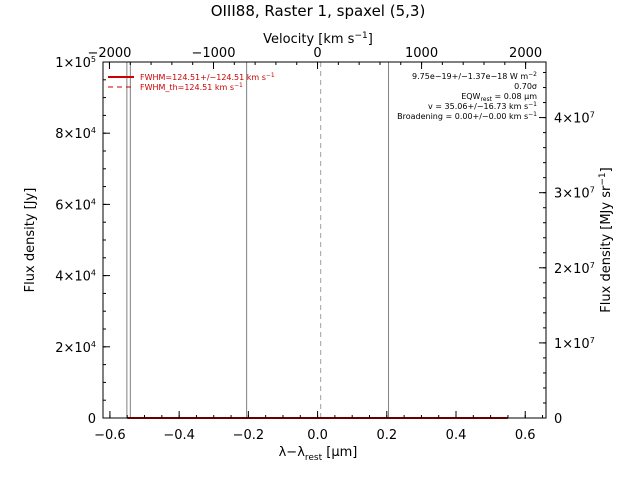  What do you see at coordinates (532, 74) in the screenshot?
I see `annotation-sup: −2` at bounding box center [532, 74].